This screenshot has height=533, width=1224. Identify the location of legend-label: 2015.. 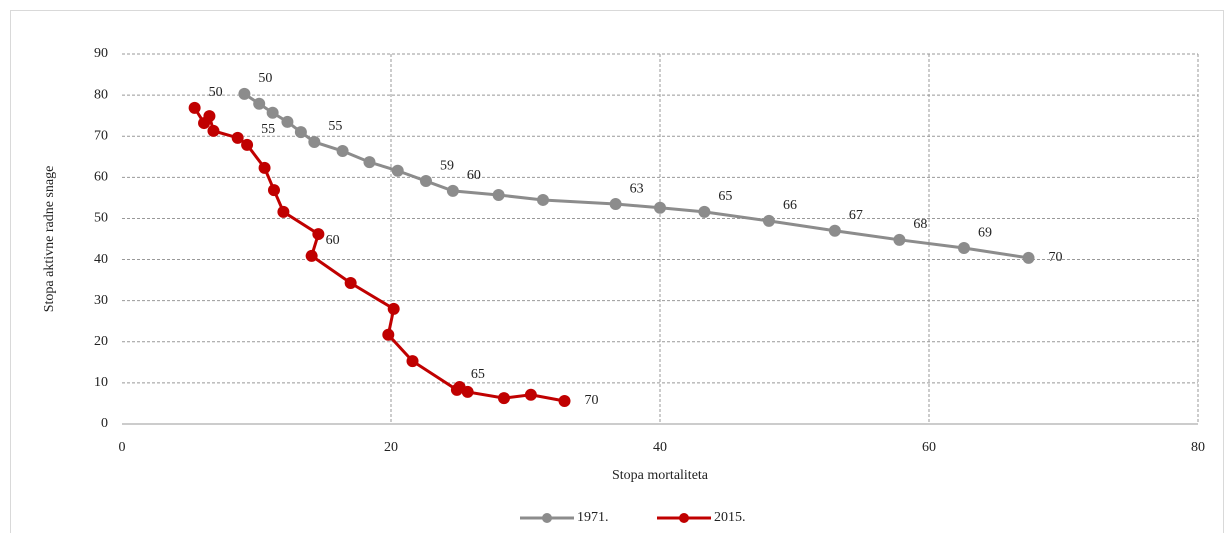
(730, 517).